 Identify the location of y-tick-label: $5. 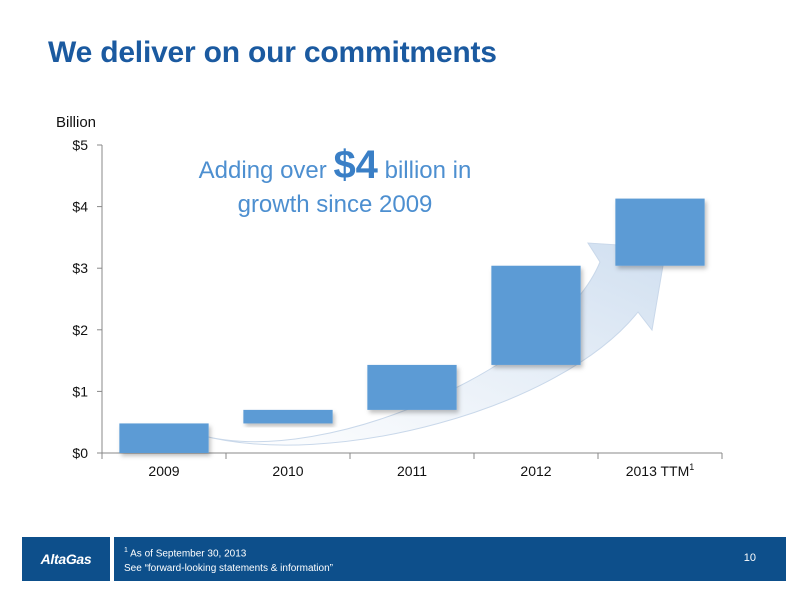
(80, 145).